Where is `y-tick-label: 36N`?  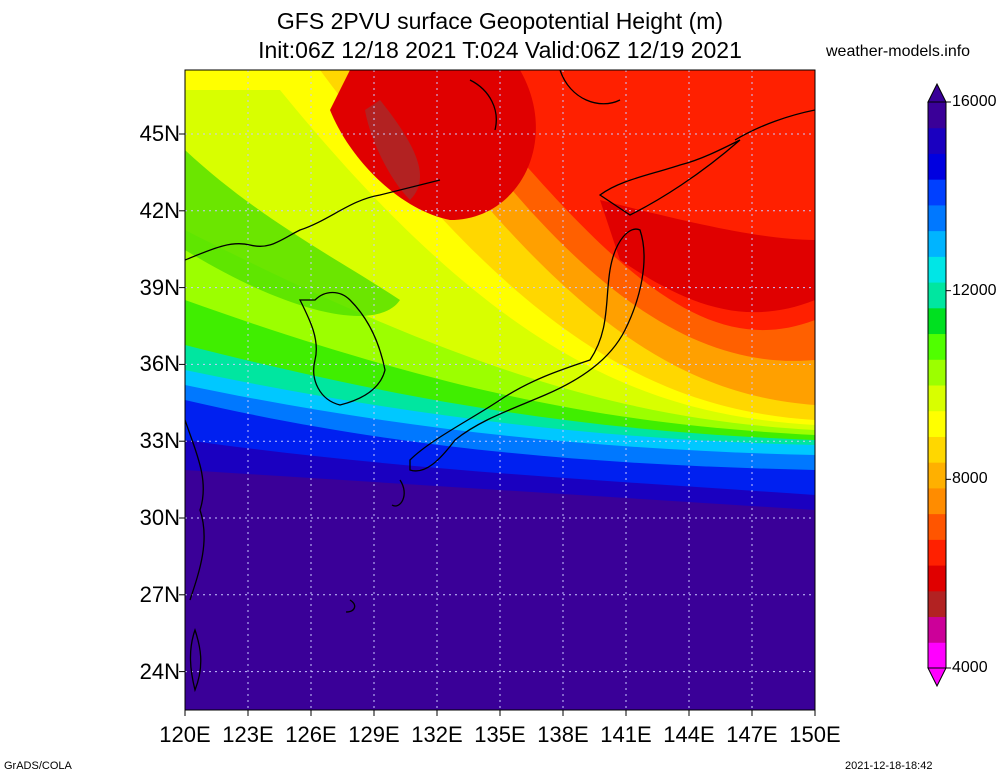 y-tick-label: 36N is located at coordinates (159, 364).